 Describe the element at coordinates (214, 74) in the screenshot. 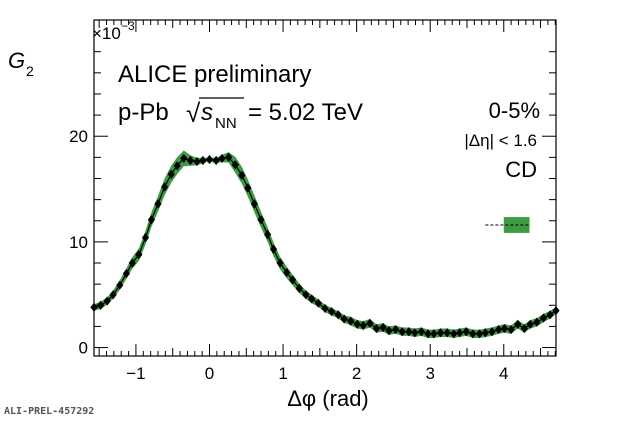

I see `experiment-label: ALICE preliminary` at that location.